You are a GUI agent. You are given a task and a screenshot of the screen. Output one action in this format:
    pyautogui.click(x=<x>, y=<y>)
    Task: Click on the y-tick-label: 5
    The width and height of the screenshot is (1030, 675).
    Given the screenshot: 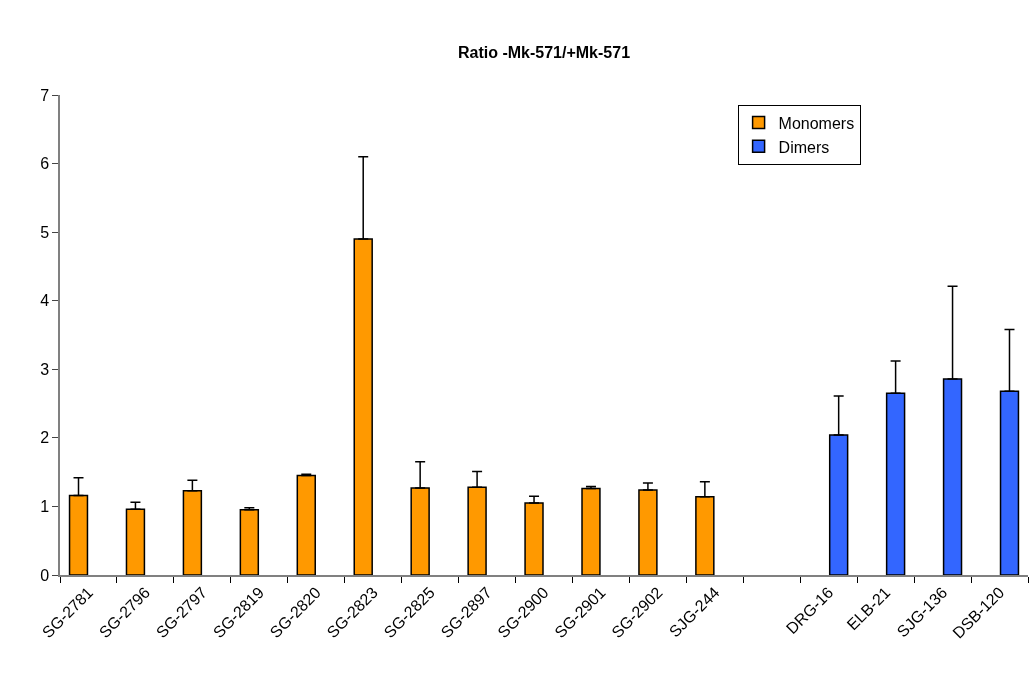 What is the action you would take?
    pyautogui.click(x=45, y=232)
    